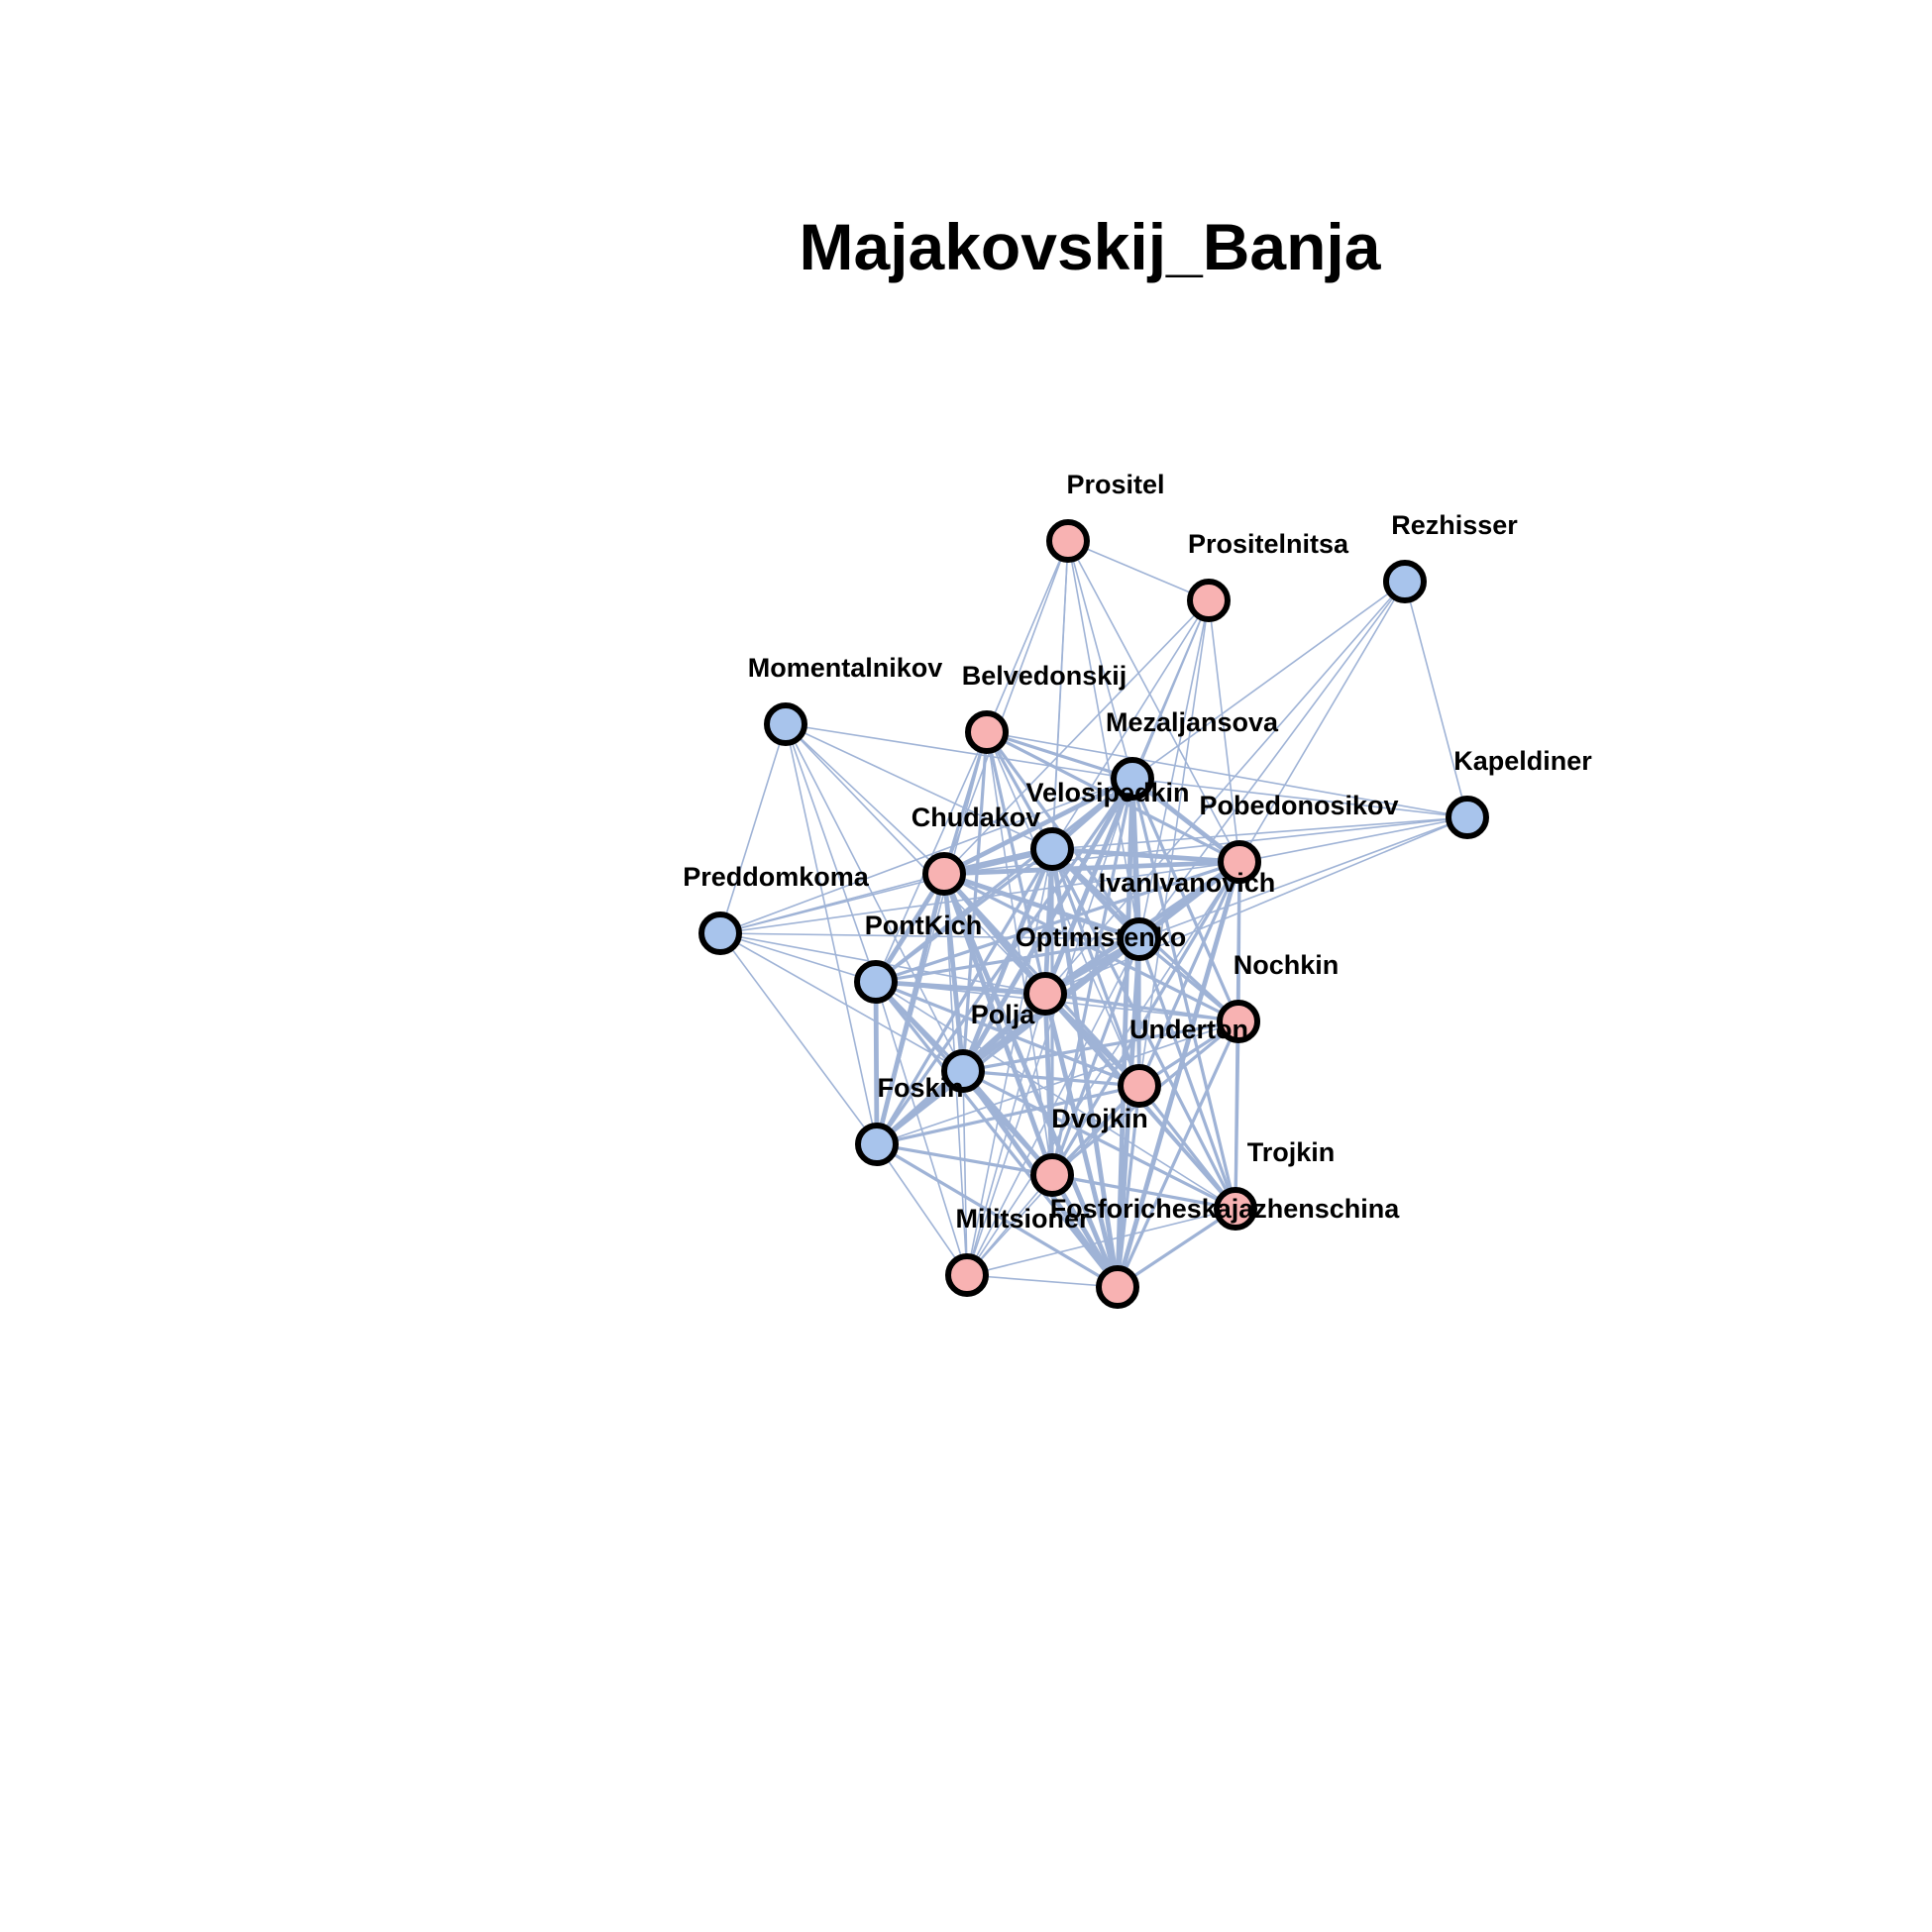  I want to click on edge-optimistenko-fosforicheskajazhenschina, so click(1081, 1140).